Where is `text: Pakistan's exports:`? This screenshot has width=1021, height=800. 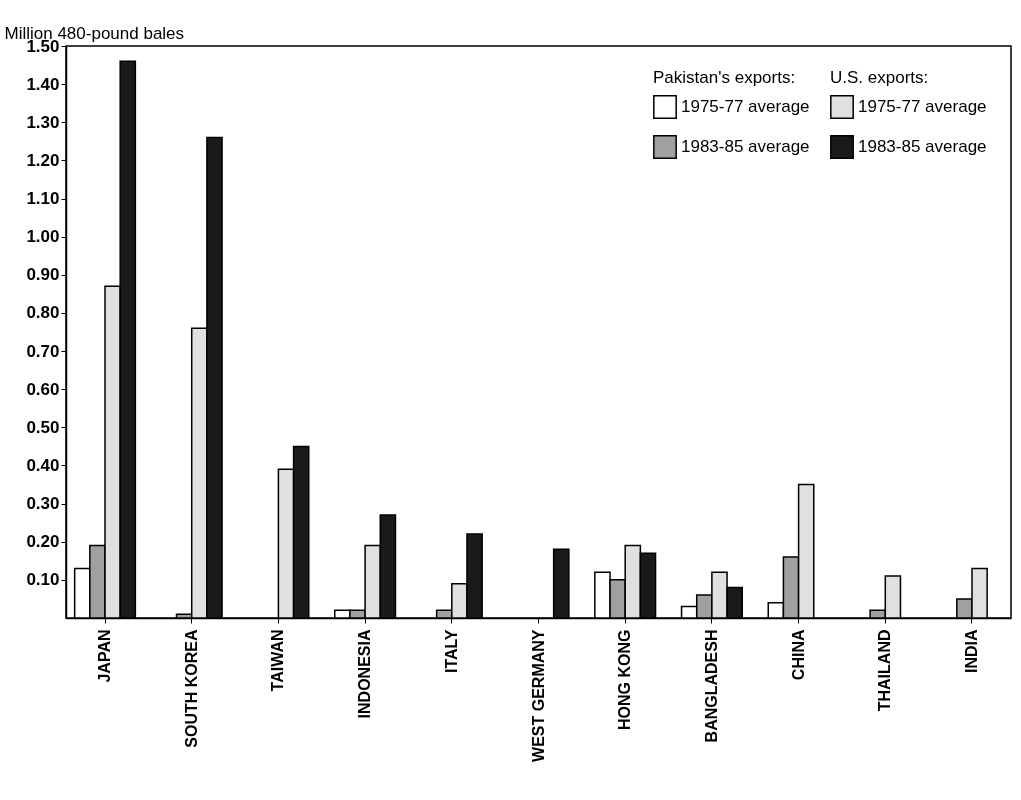 text: Pakistan's exports: is located at coordinates (724, 77).